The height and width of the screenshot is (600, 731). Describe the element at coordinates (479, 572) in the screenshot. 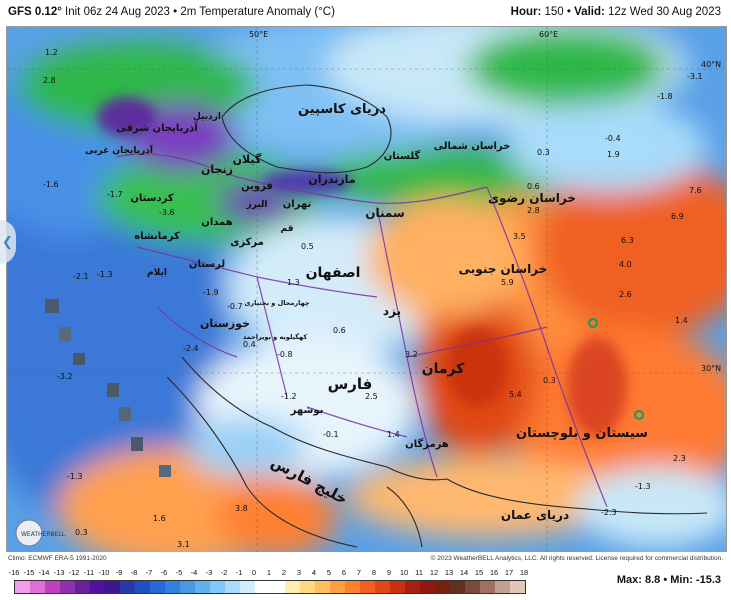

I see `scale-tick-label: 15` at that location.